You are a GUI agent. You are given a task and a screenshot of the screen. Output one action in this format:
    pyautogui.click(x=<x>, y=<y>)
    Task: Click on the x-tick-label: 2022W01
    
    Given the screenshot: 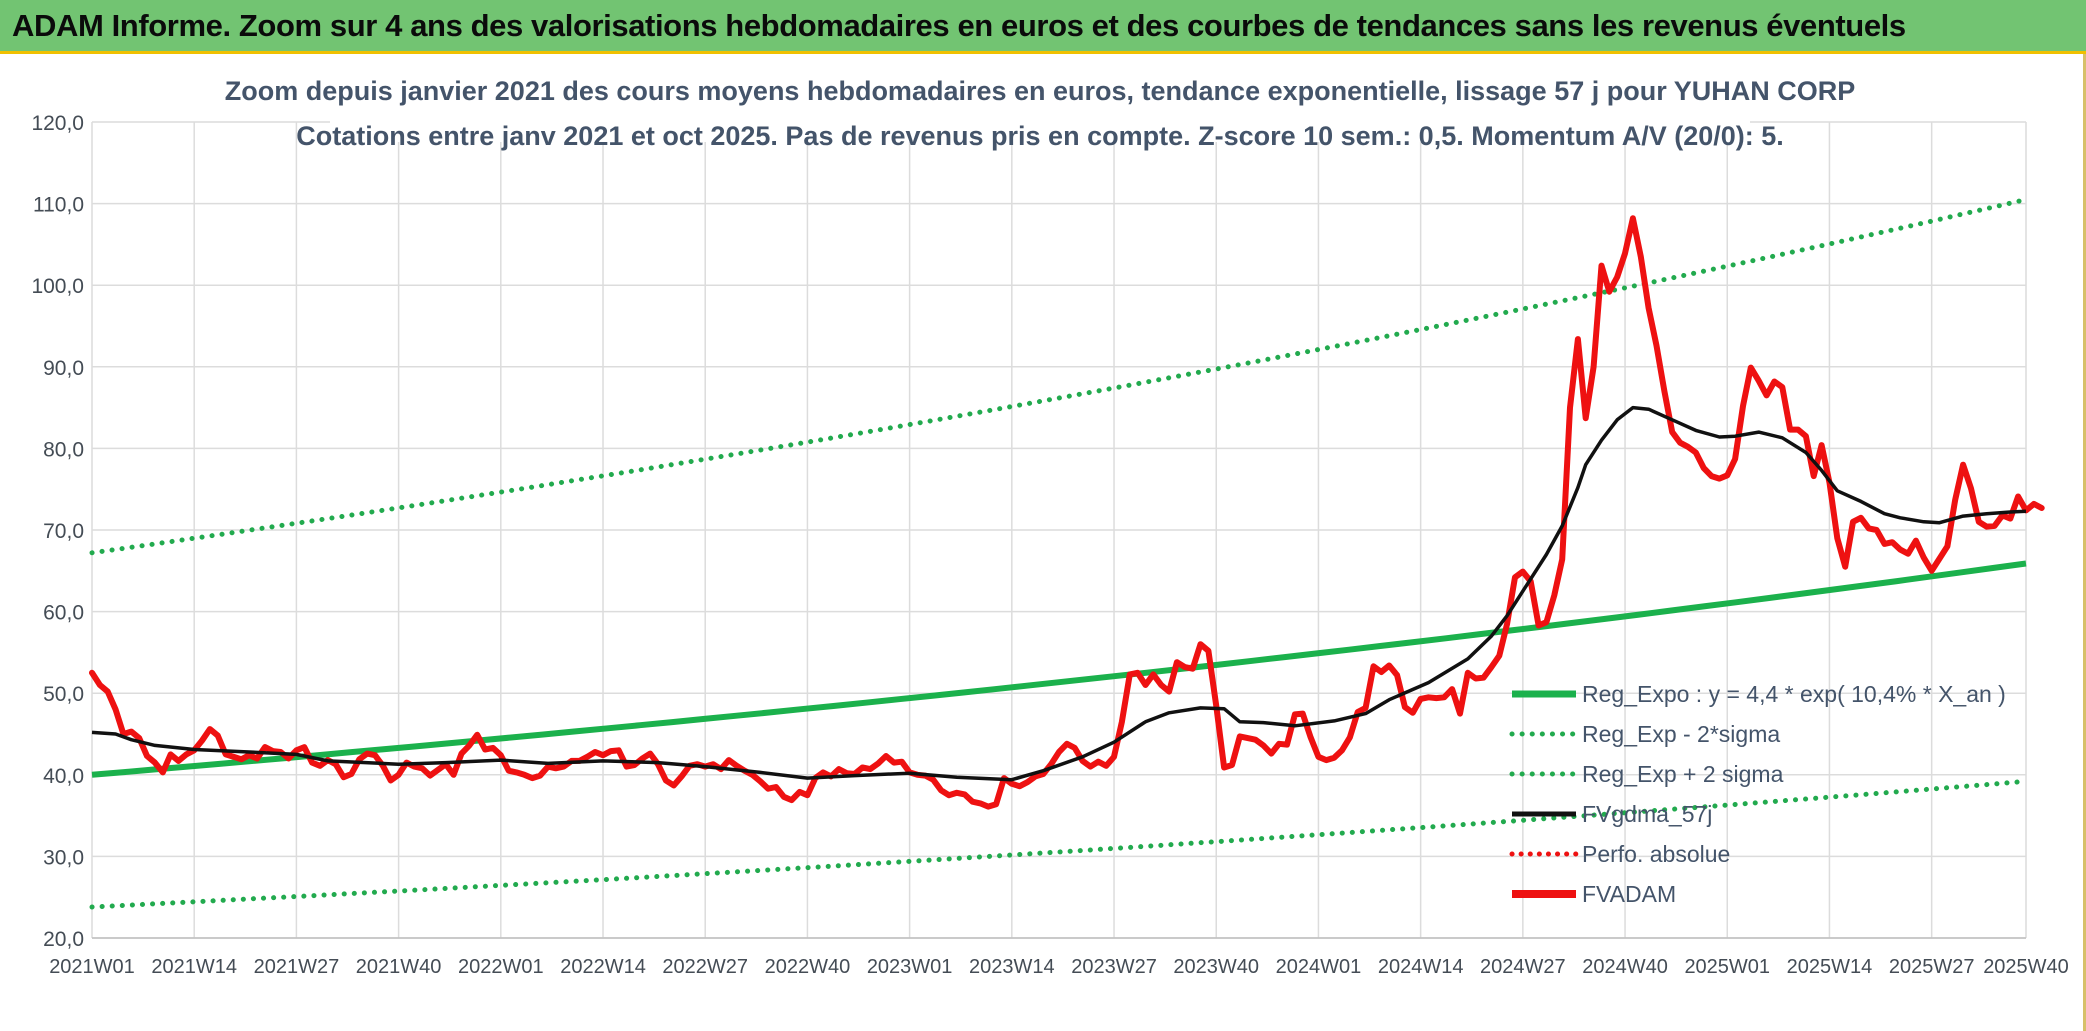 What is the action you would take?
    pyautogui.click(x=501, y=967)
    